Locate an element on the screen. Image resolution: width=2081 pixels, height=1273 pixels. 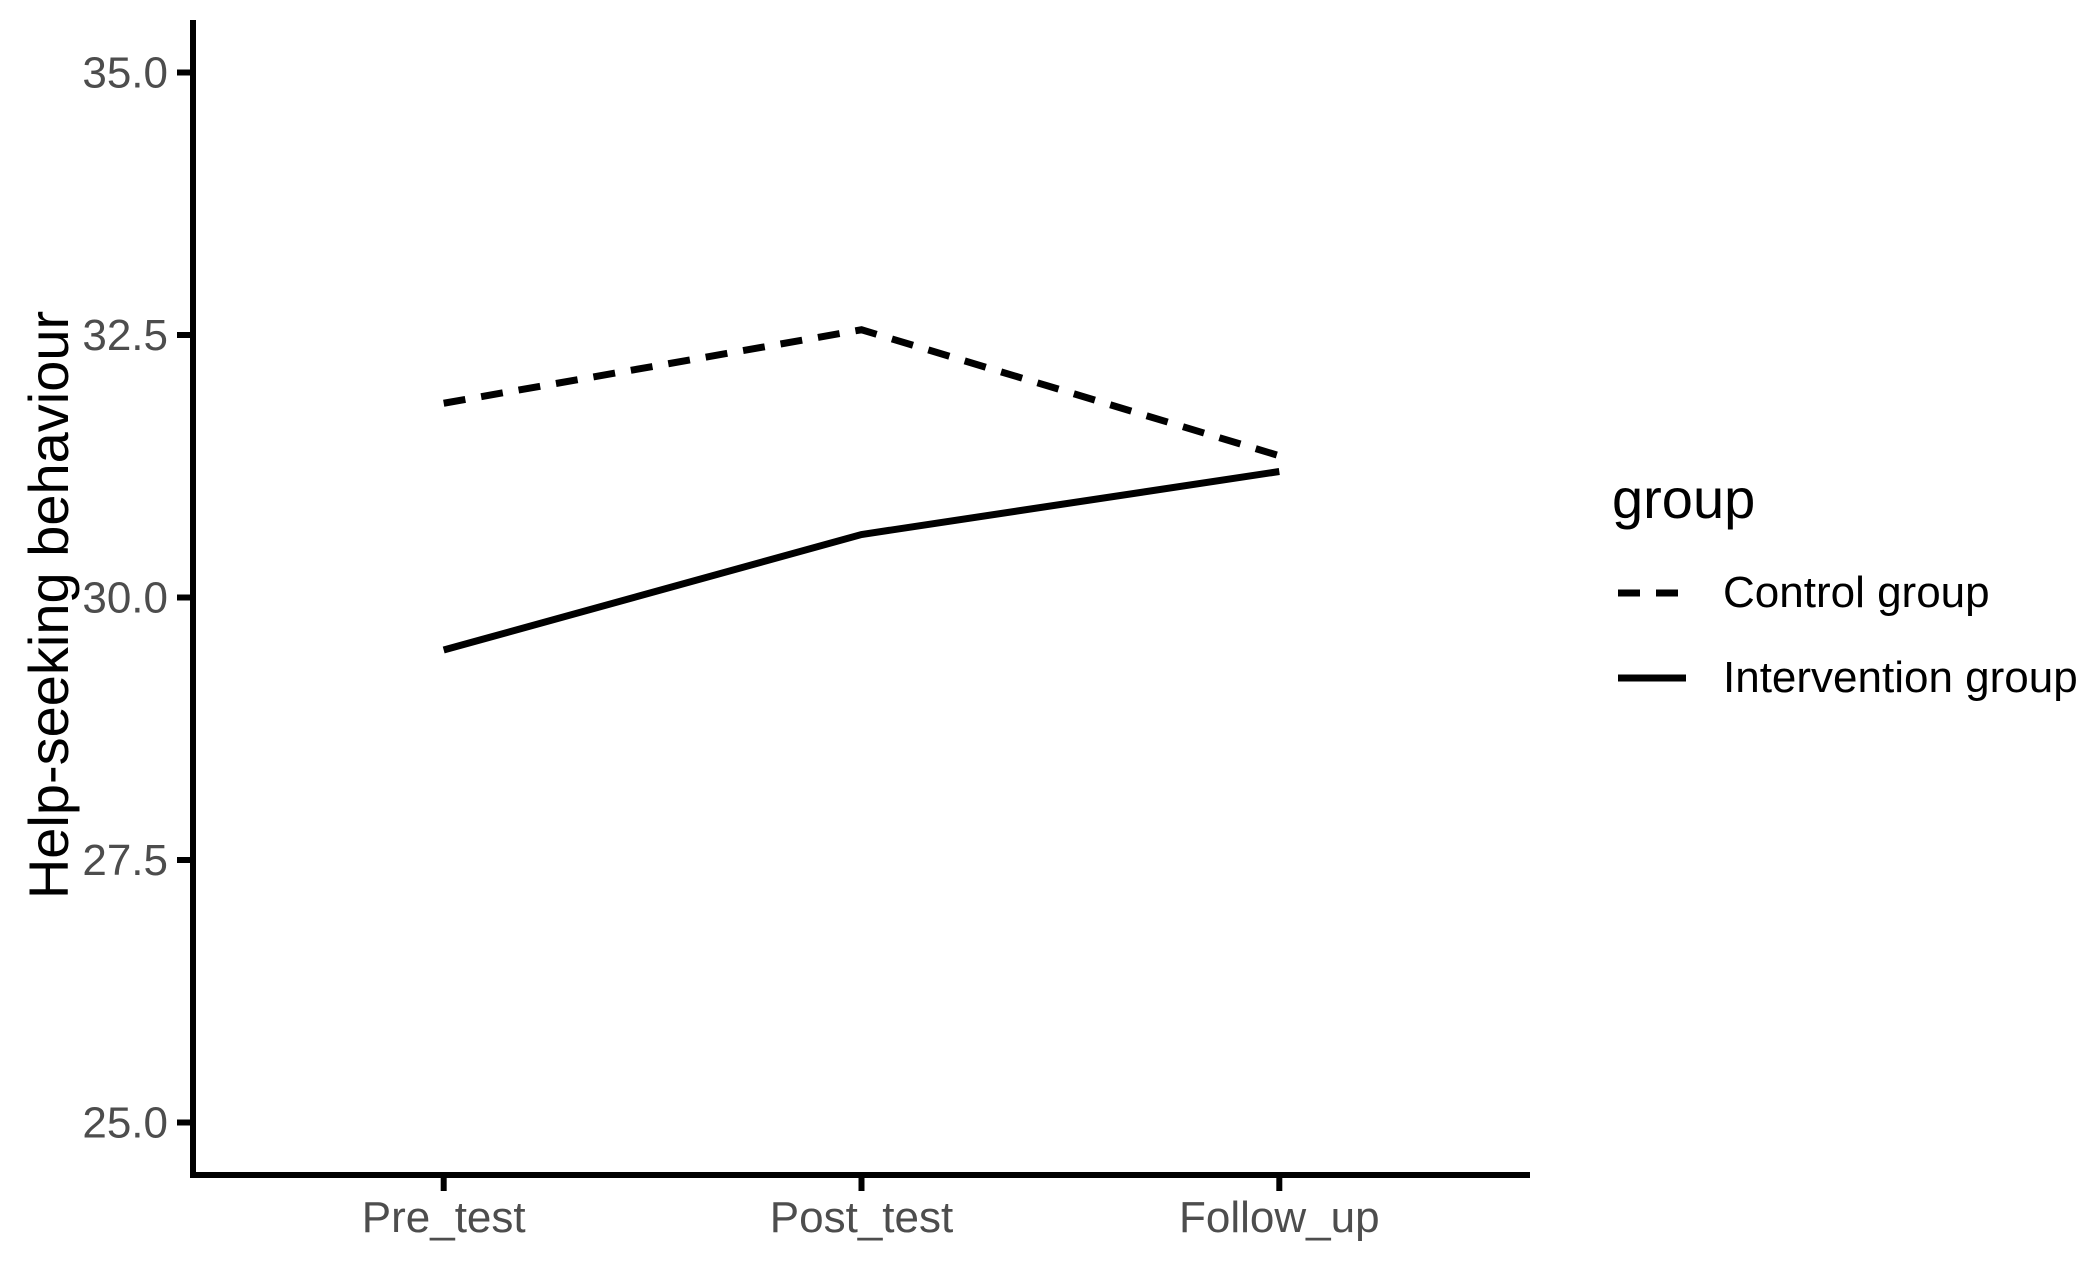
x-tick-label: Follow_up is located at coordinates (1279, 1217).